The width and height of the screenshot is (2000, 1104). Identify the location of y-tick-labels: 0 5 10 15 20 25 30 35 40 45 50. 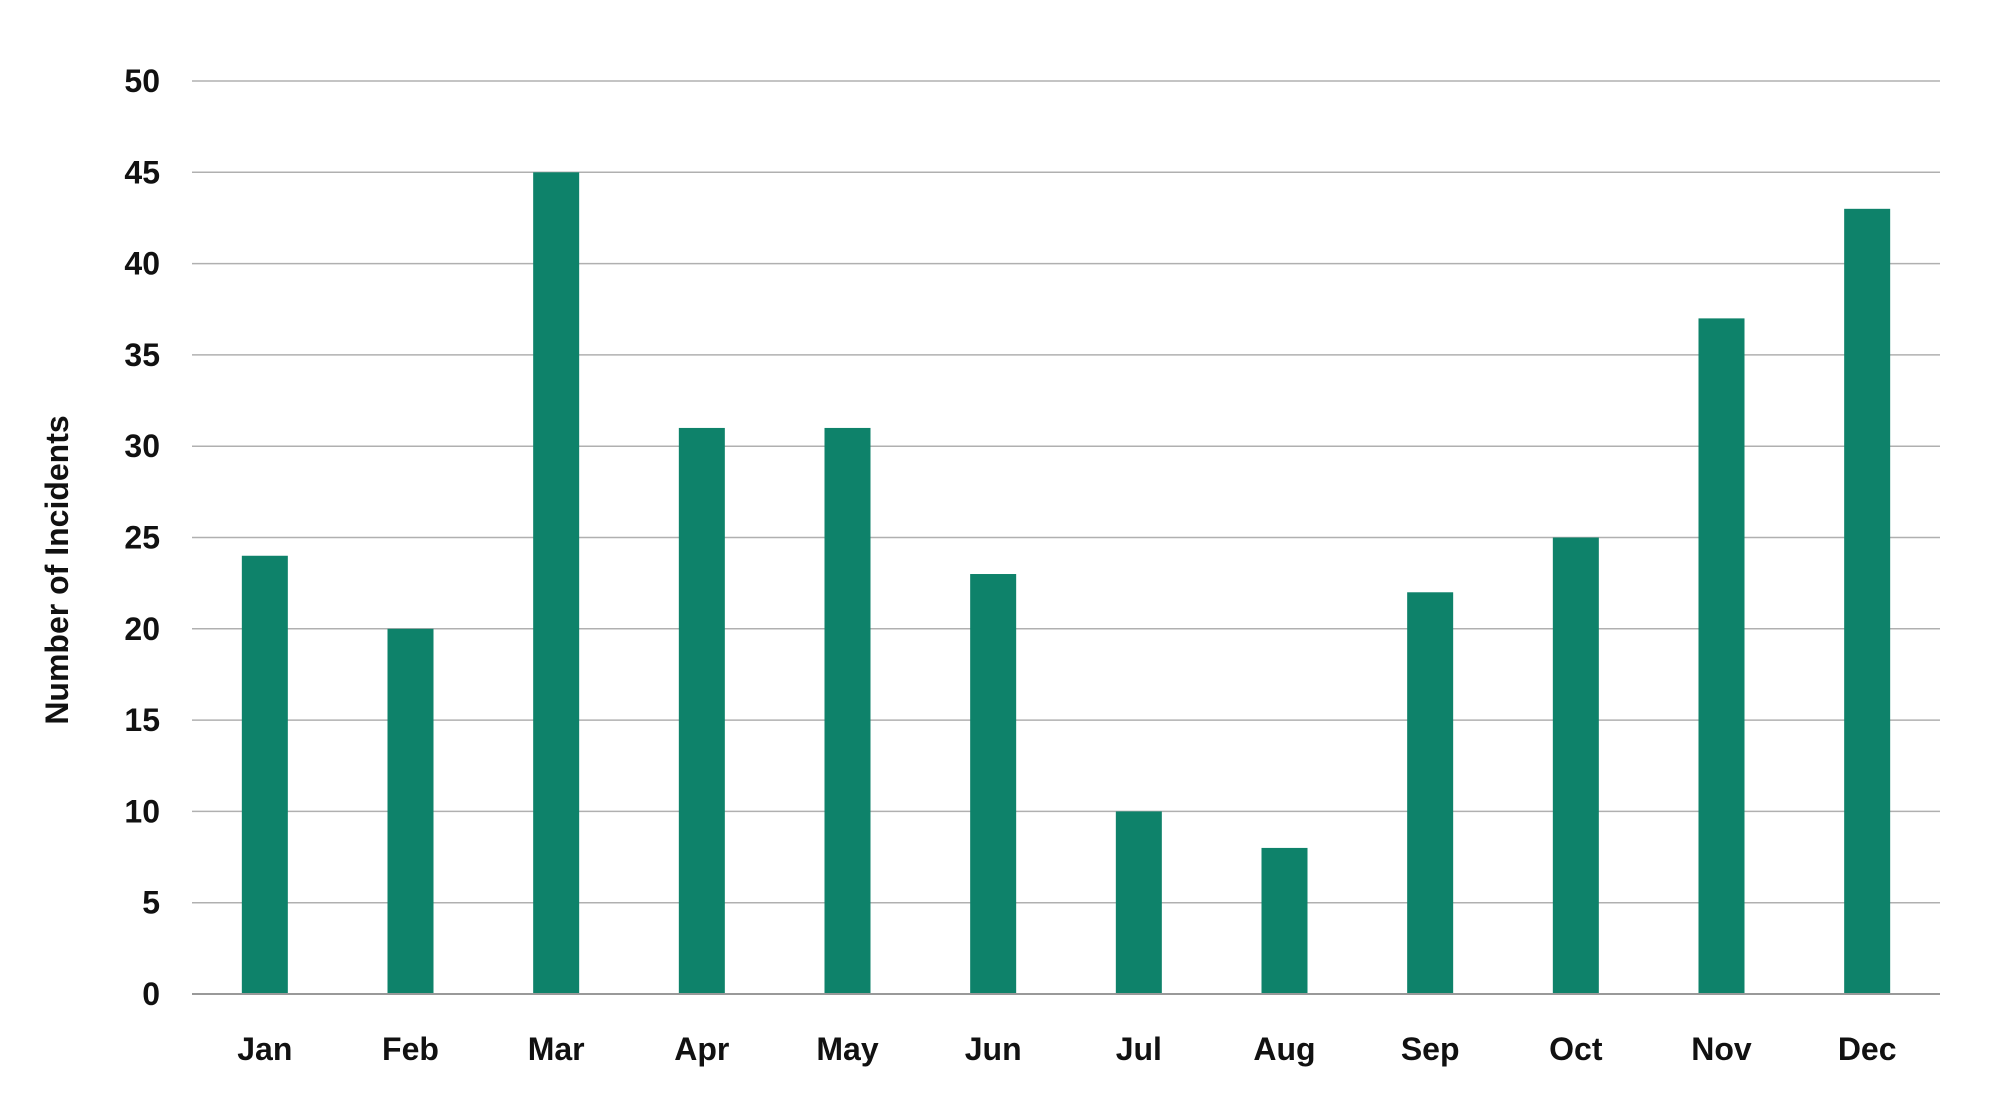
(142, 537).